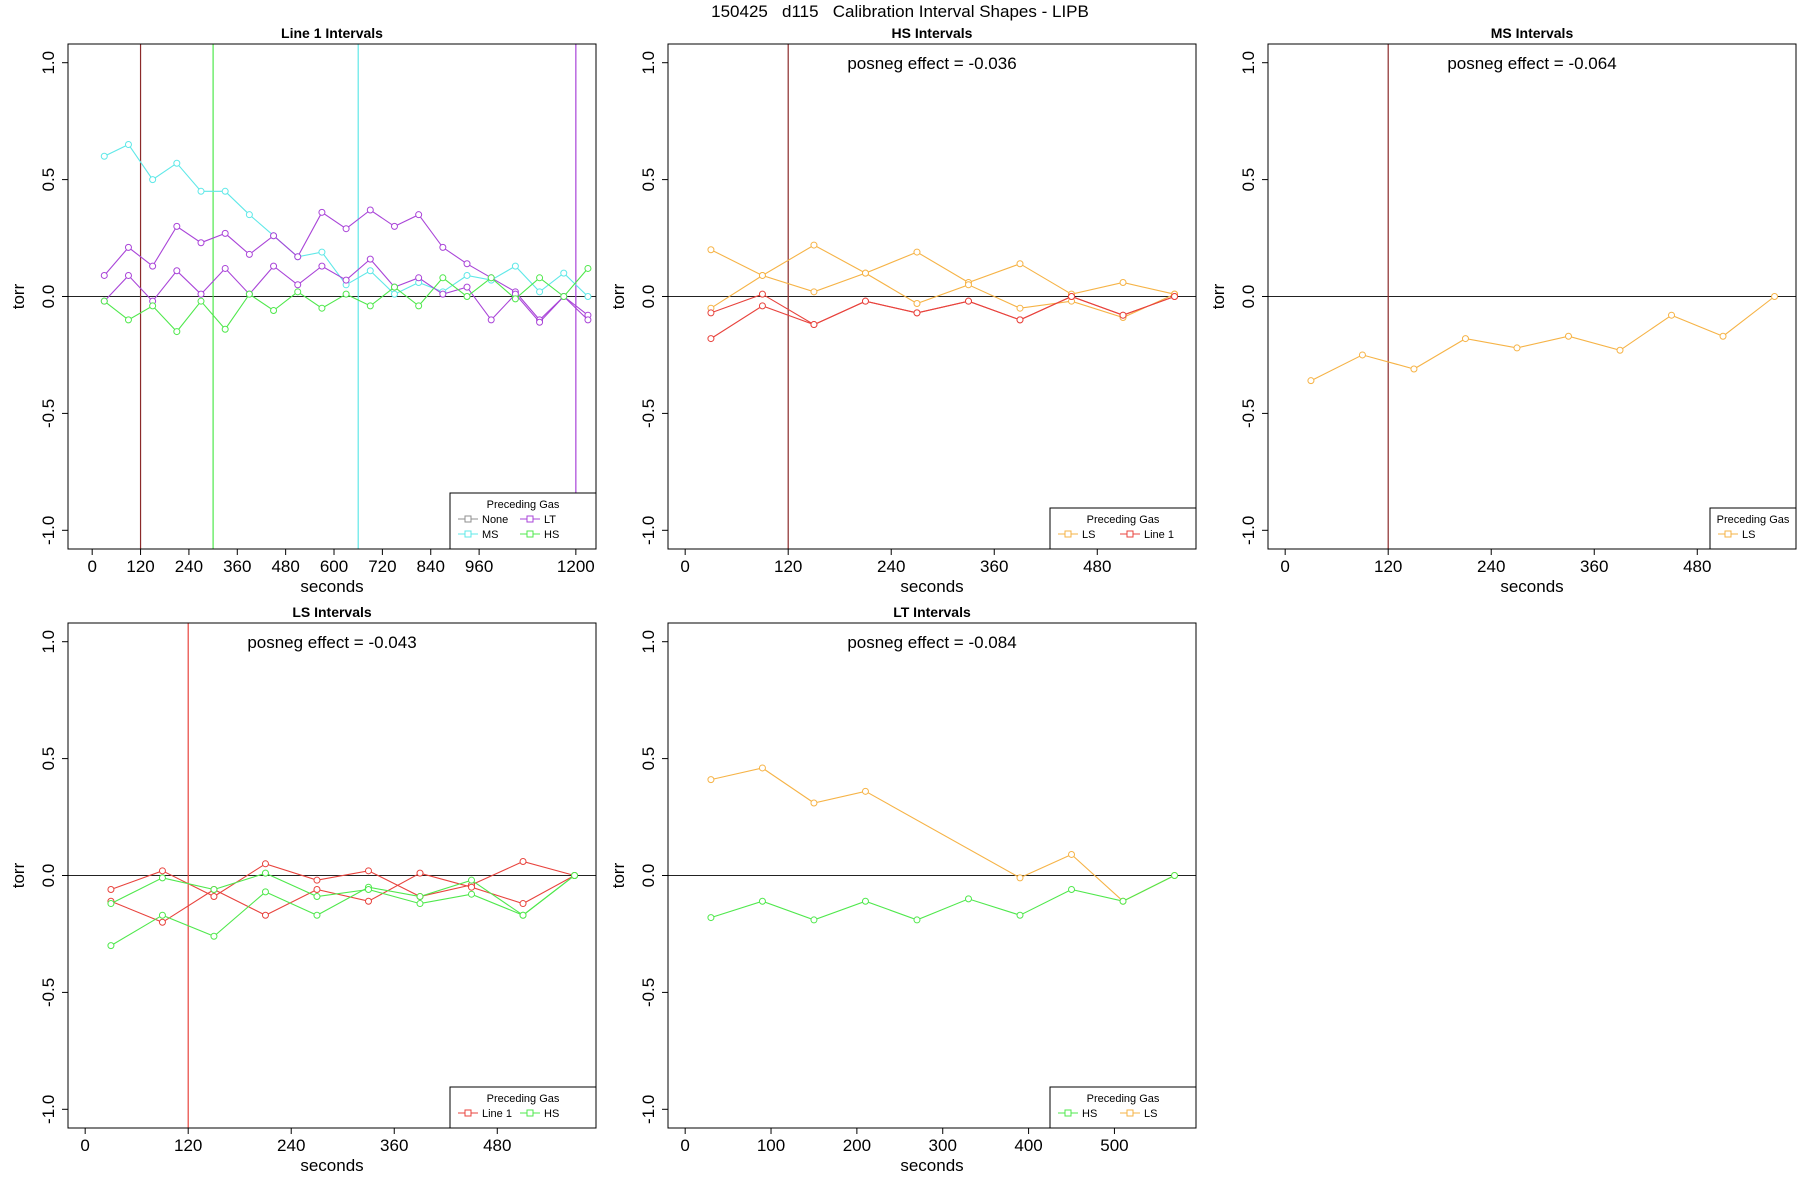 Image resolution: width=1800 pixels, height=1200 pixels. I want to click on x-tick-label: 300, so click(943, 1145).